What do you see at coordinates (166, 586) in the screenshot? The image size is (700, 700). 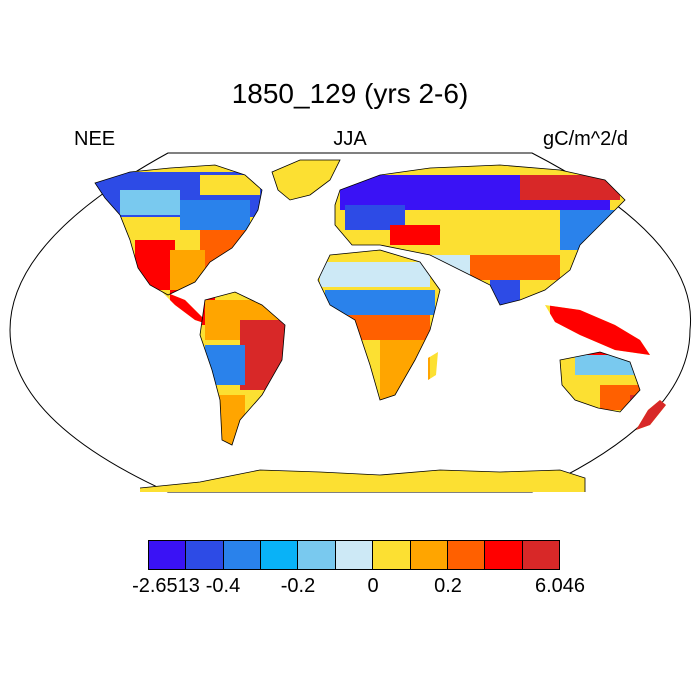 I see `colorbar-tick-label: -2.6513` at bounding box center [166, 586].